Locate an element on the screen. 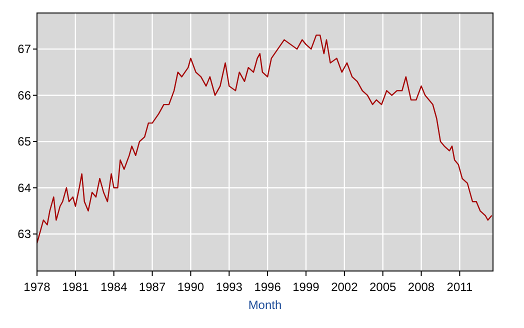 The width and height of the screenshot is (524, 328). y-tick-label: 67 is located at coordinates (25, 49).